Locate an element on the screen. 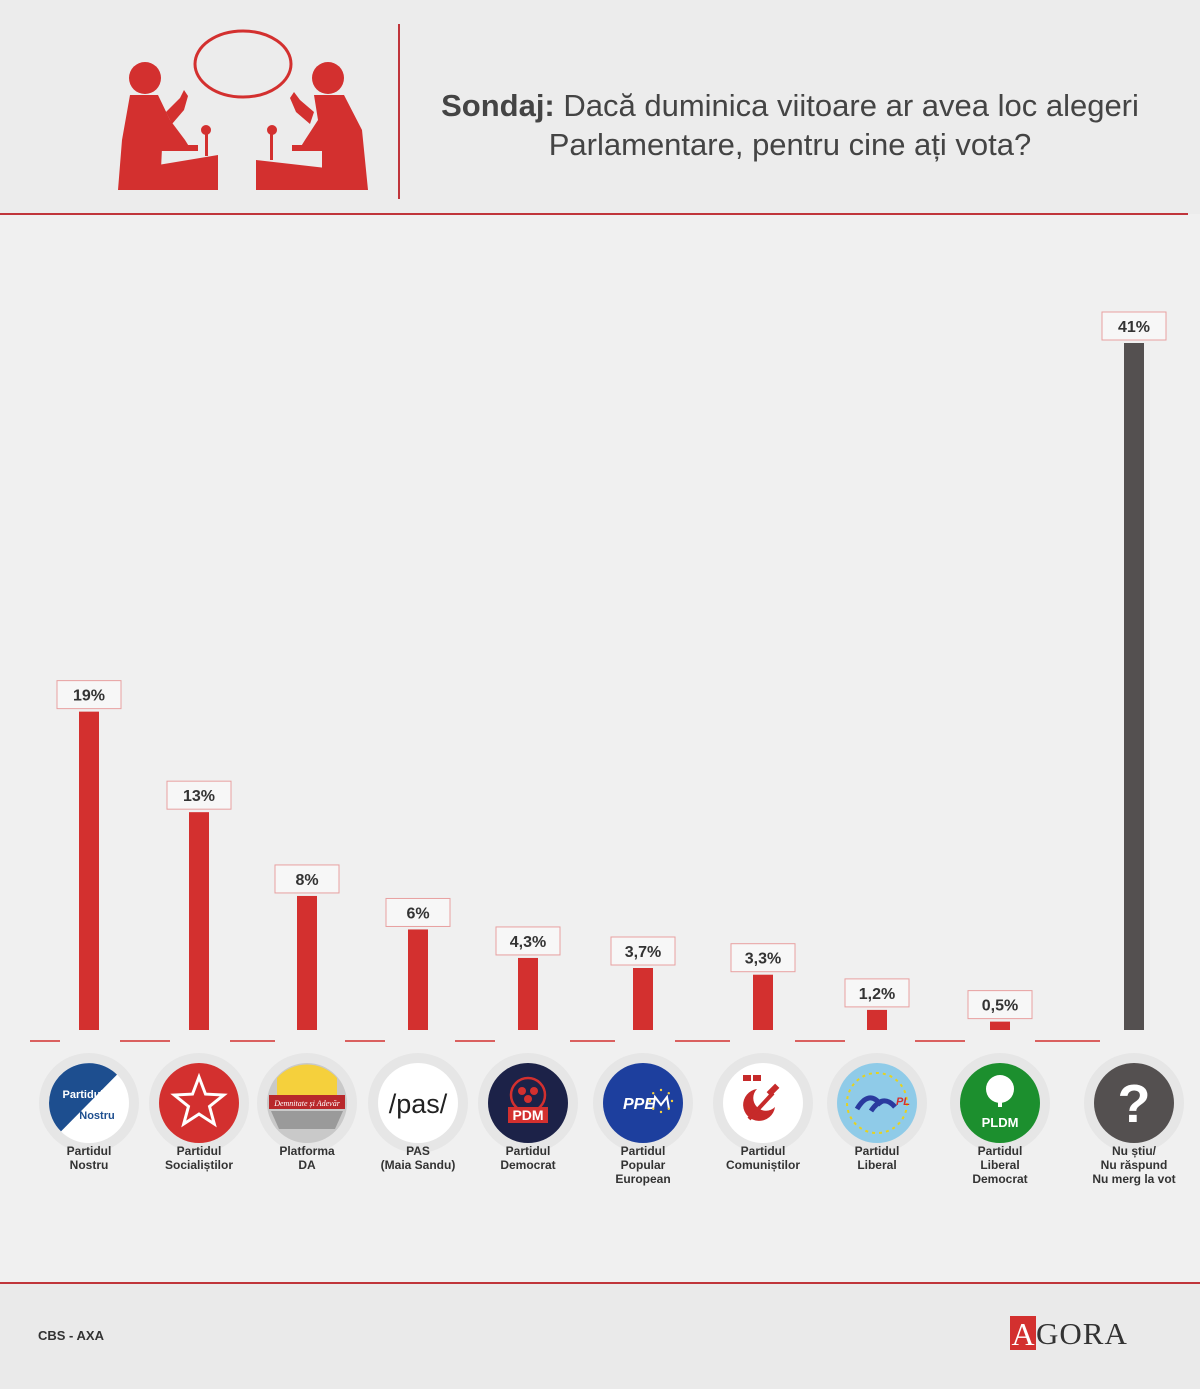 The height and width of the screenshot is (1389, 1200). sickle-icon is located at coordinates (759, 1105).